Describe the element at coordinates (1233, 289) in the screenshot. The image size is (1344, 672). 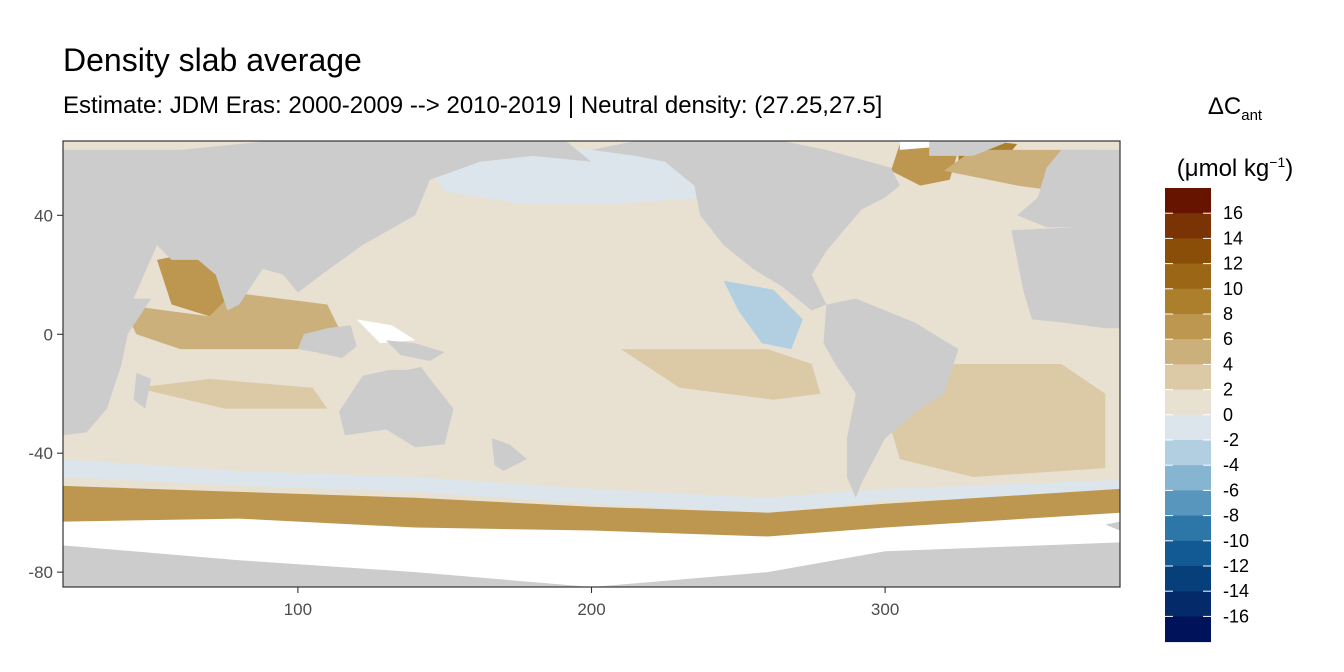
I see `colorbar-label: 10` at that location.